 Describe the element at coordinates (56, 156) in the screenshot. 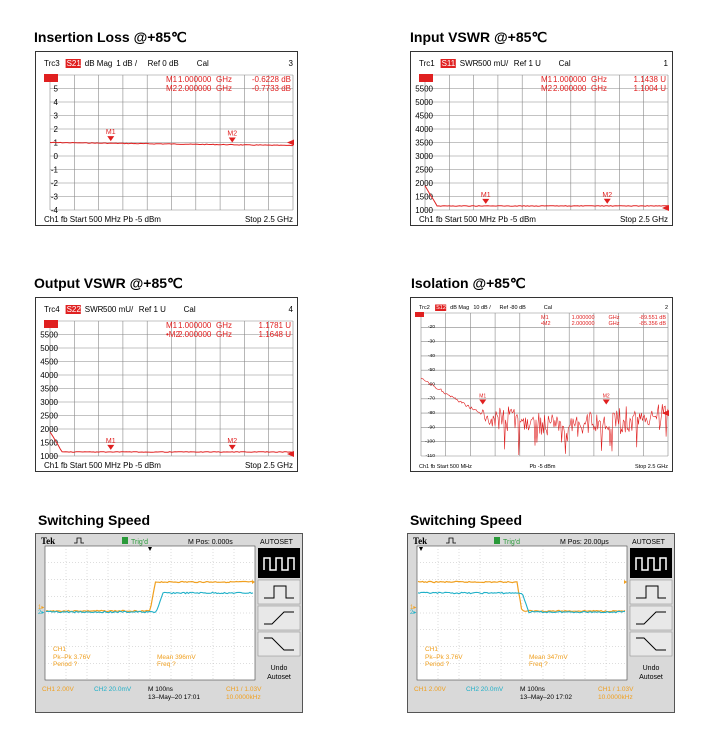

I see `y-tick-label: 0` at that location.